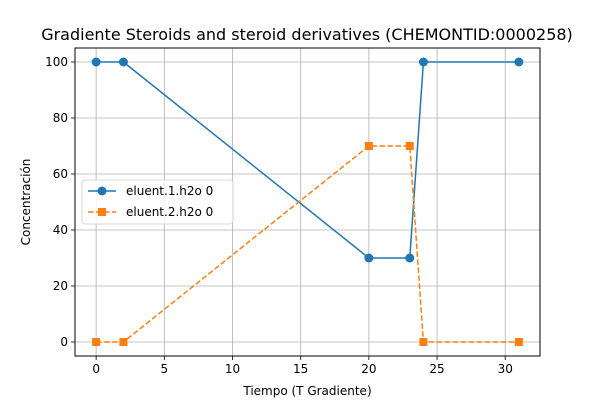  What do you see at coordinates (56, 62) in the screenshot?
I see `y-tick-label: 100` at bounding box center [56, 62].